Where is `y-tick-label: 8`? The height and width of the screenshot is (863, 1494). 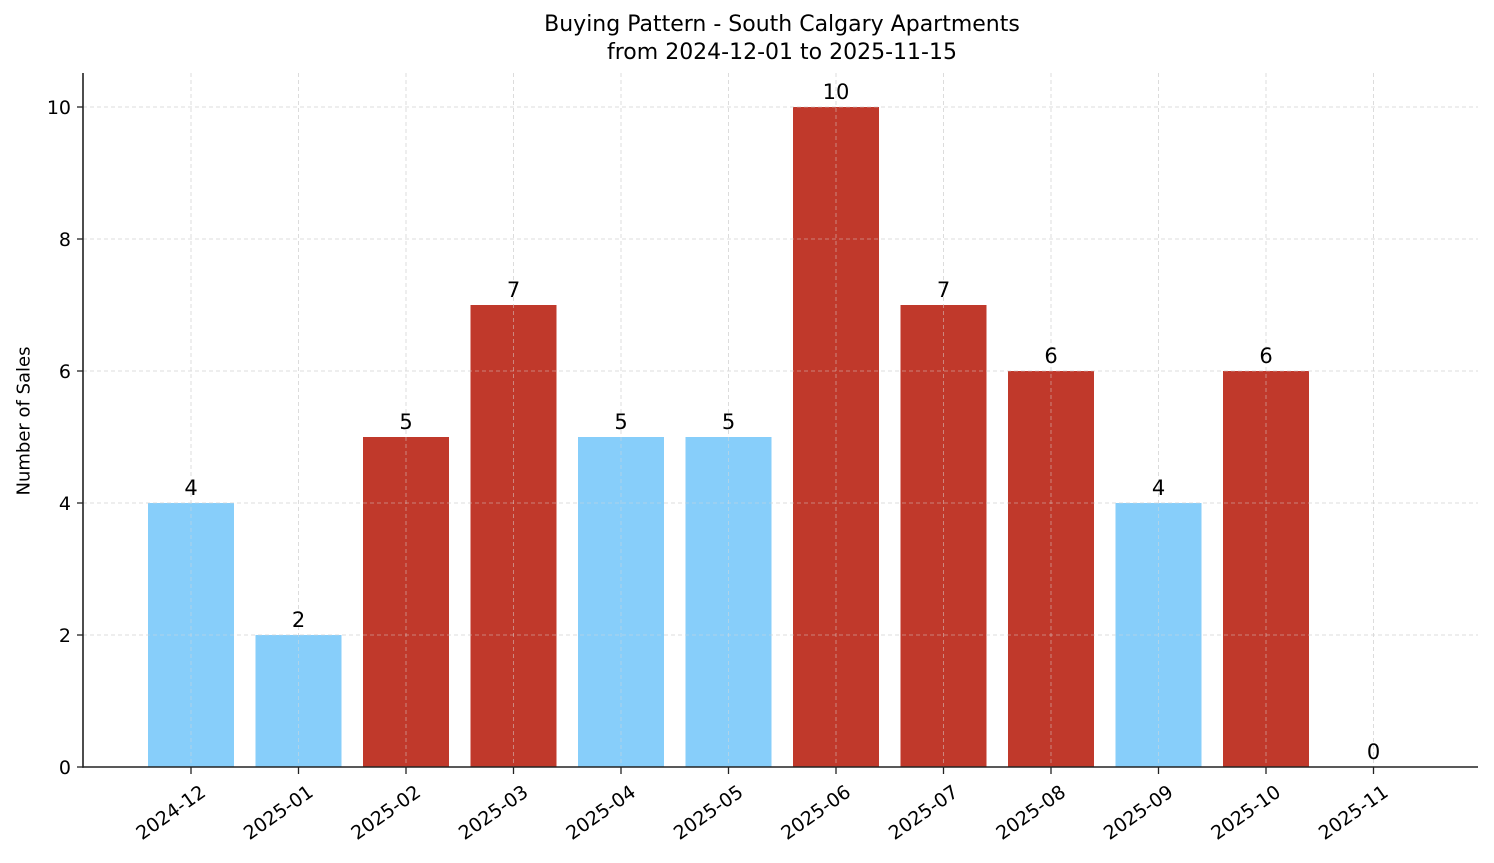
y-tick-label: 8 is located at coordinates (65, 240).